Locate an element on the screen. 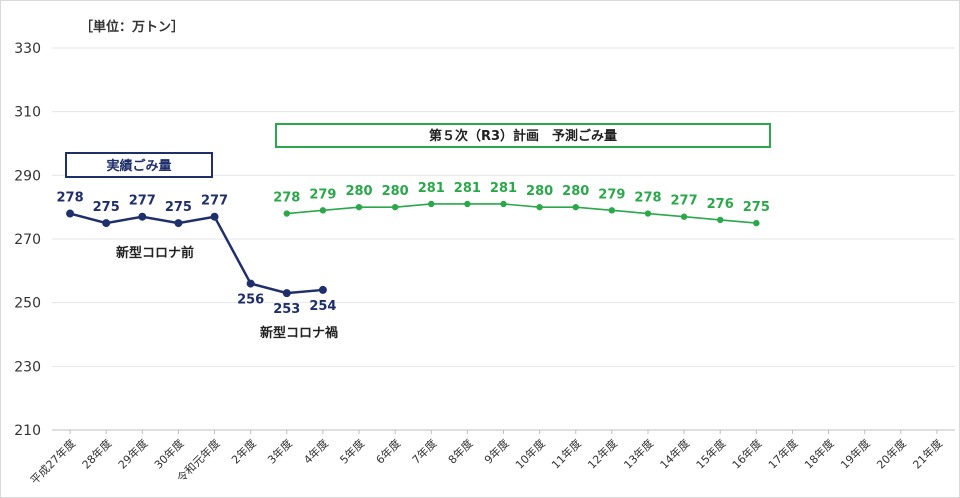 The image size is (960, 498). x-tick-label: 19年度 is located at coordinates (854, 453).